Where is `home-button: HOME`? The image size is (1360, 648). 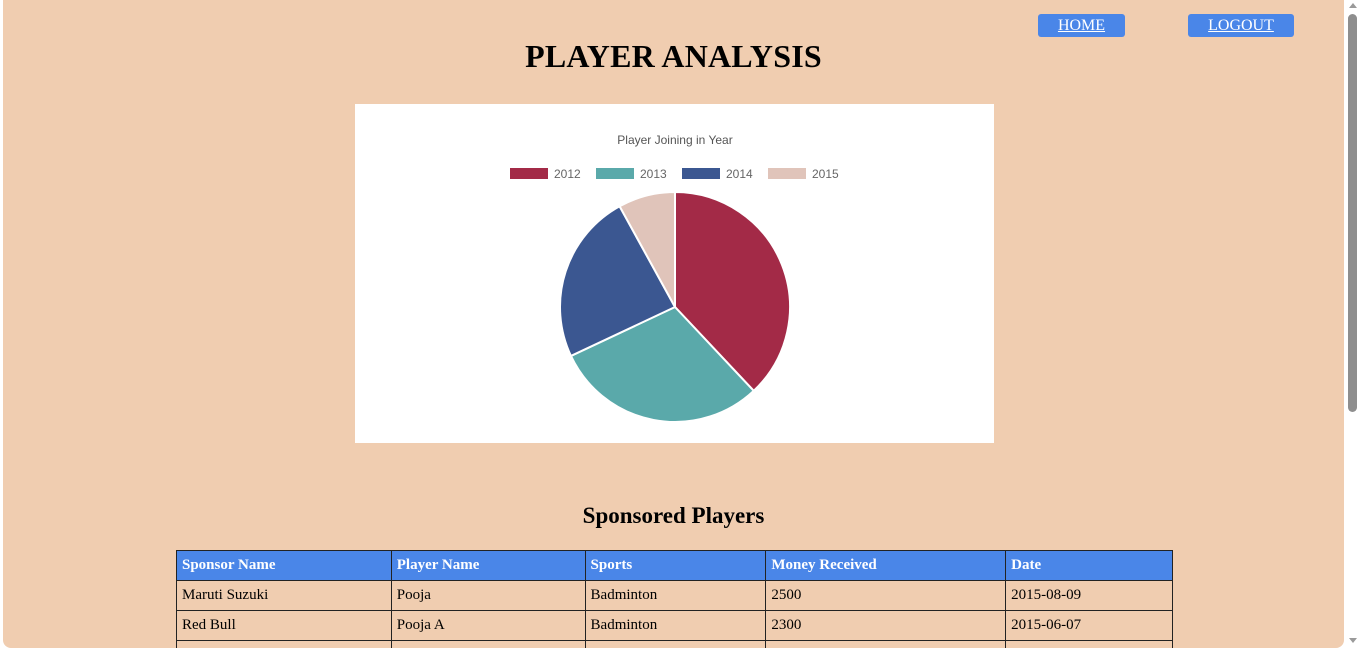
home-button: HOME is located at coordinates (1081, 25).